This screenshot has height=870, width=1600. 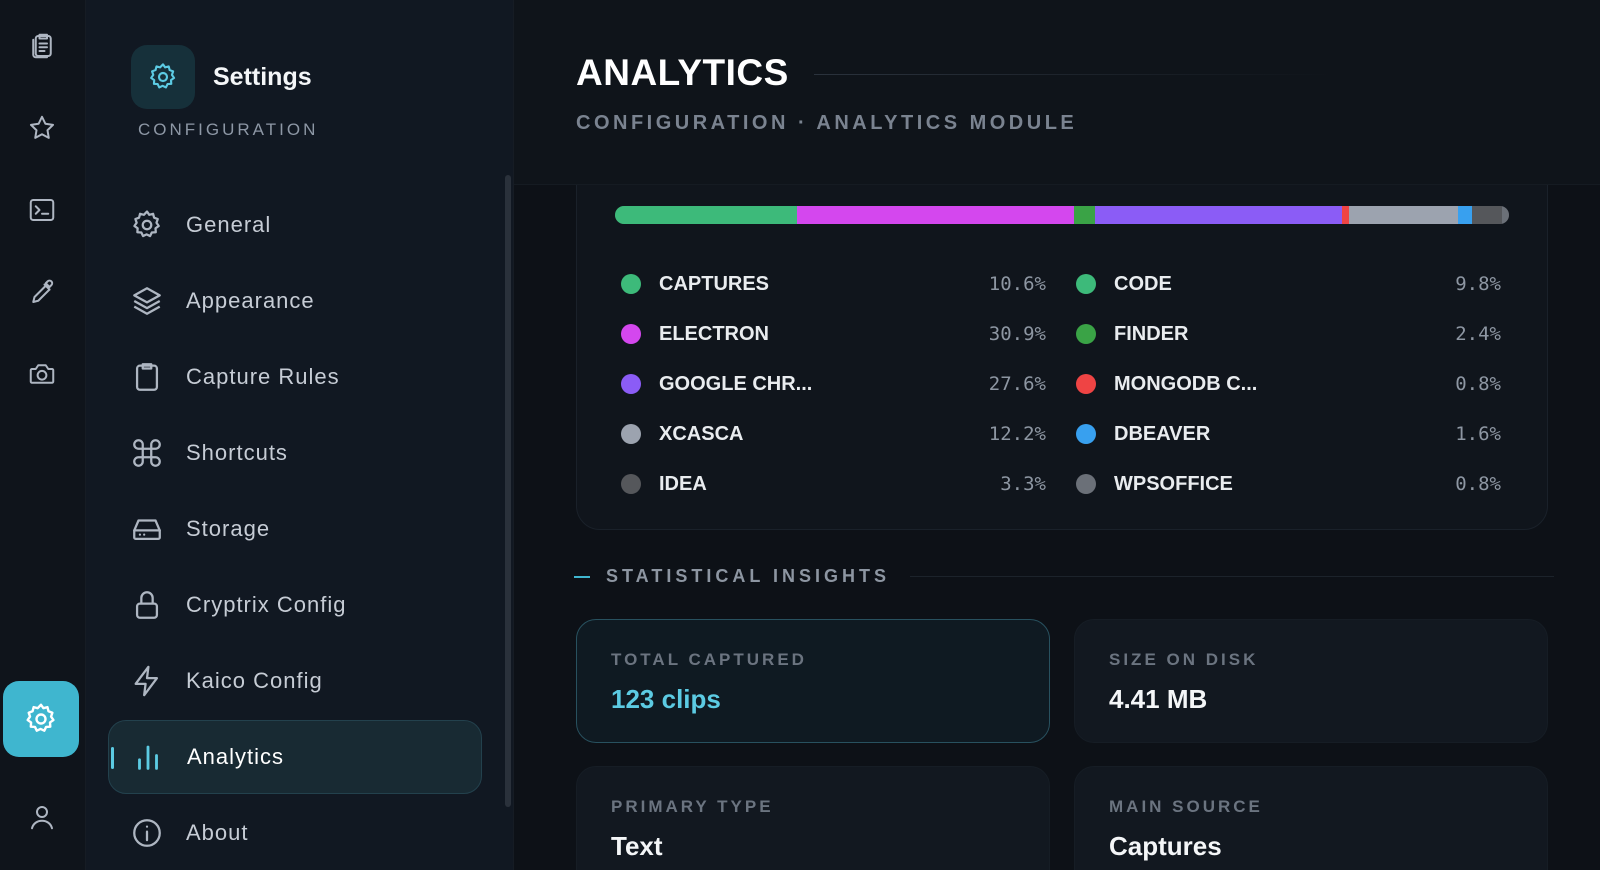 What do you see at coordinates (582, 576) in the screenshot?
I see `heading-dash` at bounding box center [582, 576].